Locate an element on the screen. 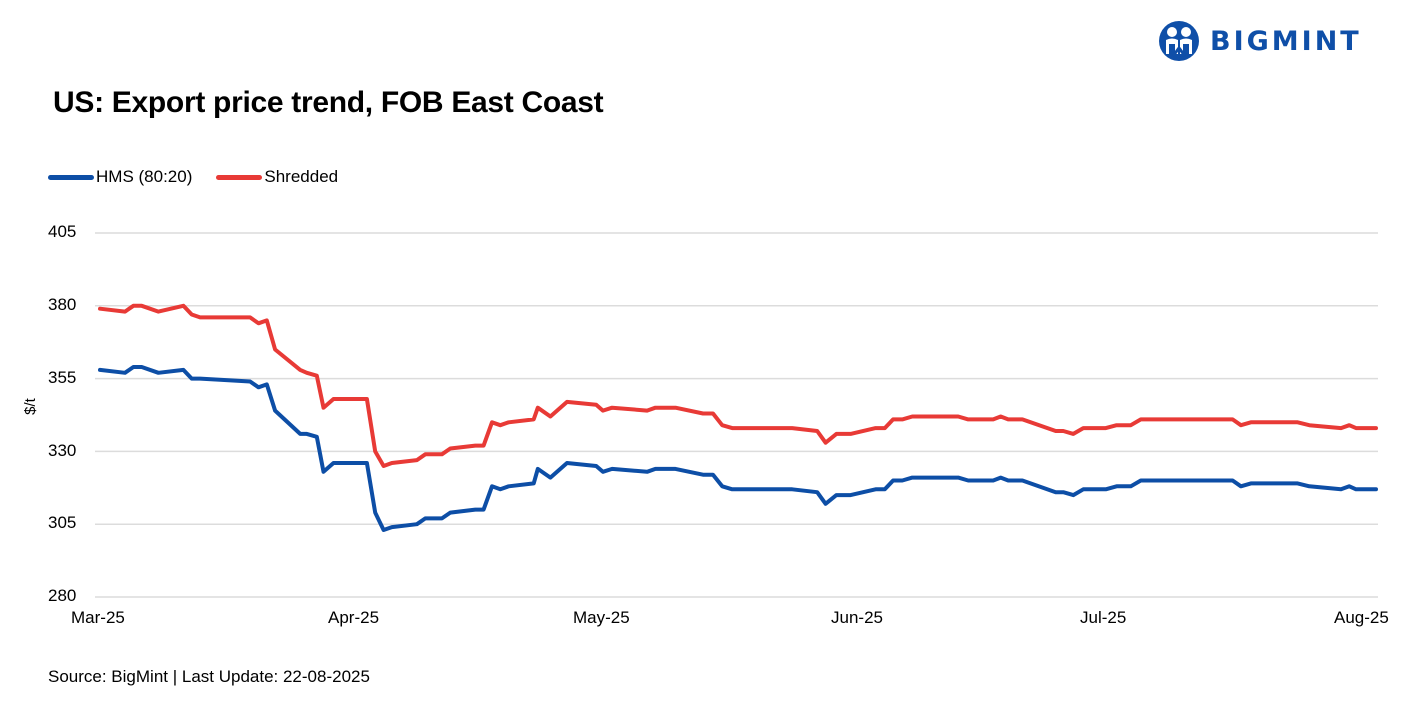 Image resolution: width=1416 pixels, height=708 pixels. bigmint-logo: BIGMINT is located at coordinates (1260, 41).